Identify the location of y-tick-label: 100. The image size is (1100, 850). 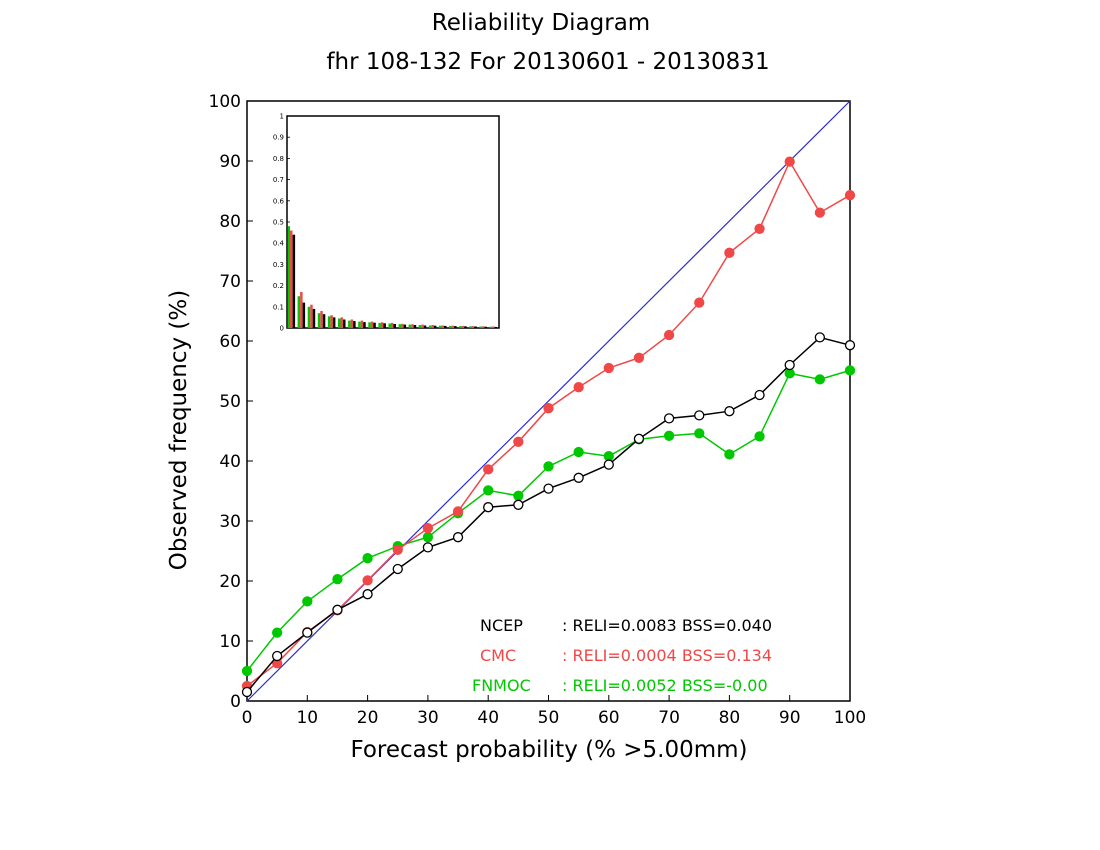
(225, 102).